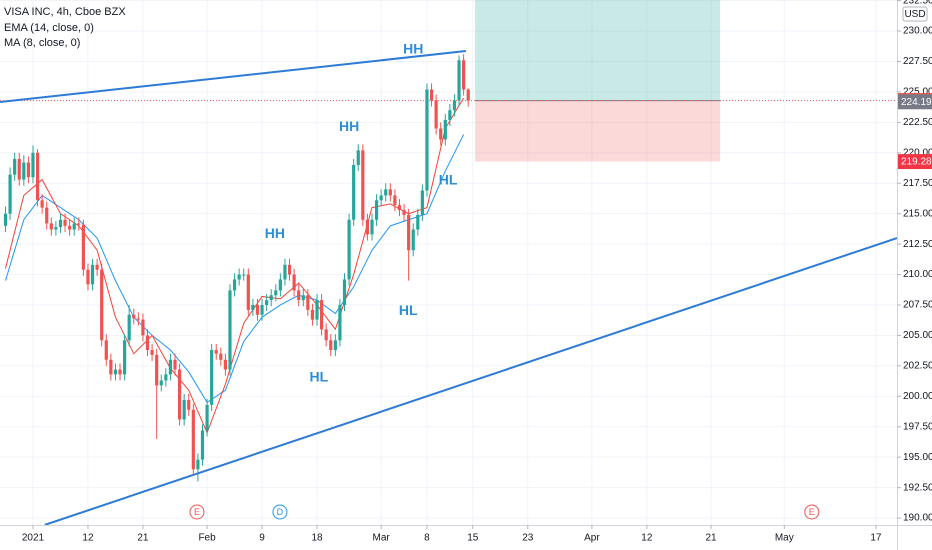  I want to click on y-tick-label: 220.00, so click(917, 152).